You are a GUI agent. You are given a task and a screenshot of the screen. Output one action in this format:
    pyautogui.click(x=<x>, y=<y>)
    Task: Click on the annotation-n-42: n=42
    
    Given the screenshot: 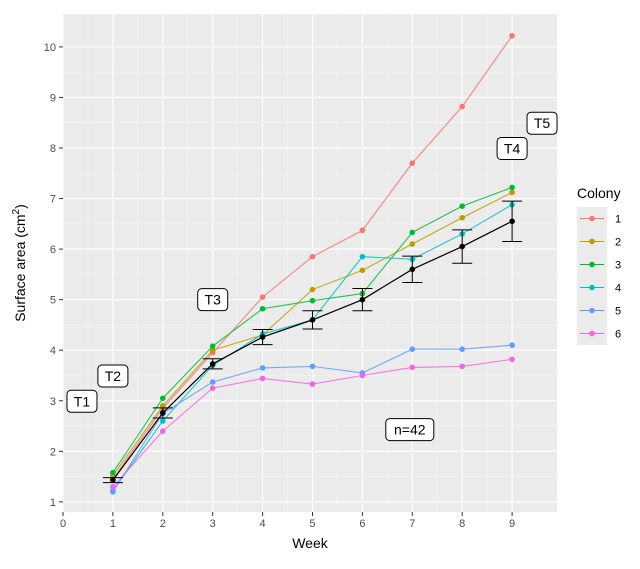 What is the action you would take?
    pyautogui.click(x=410, y=430)
    